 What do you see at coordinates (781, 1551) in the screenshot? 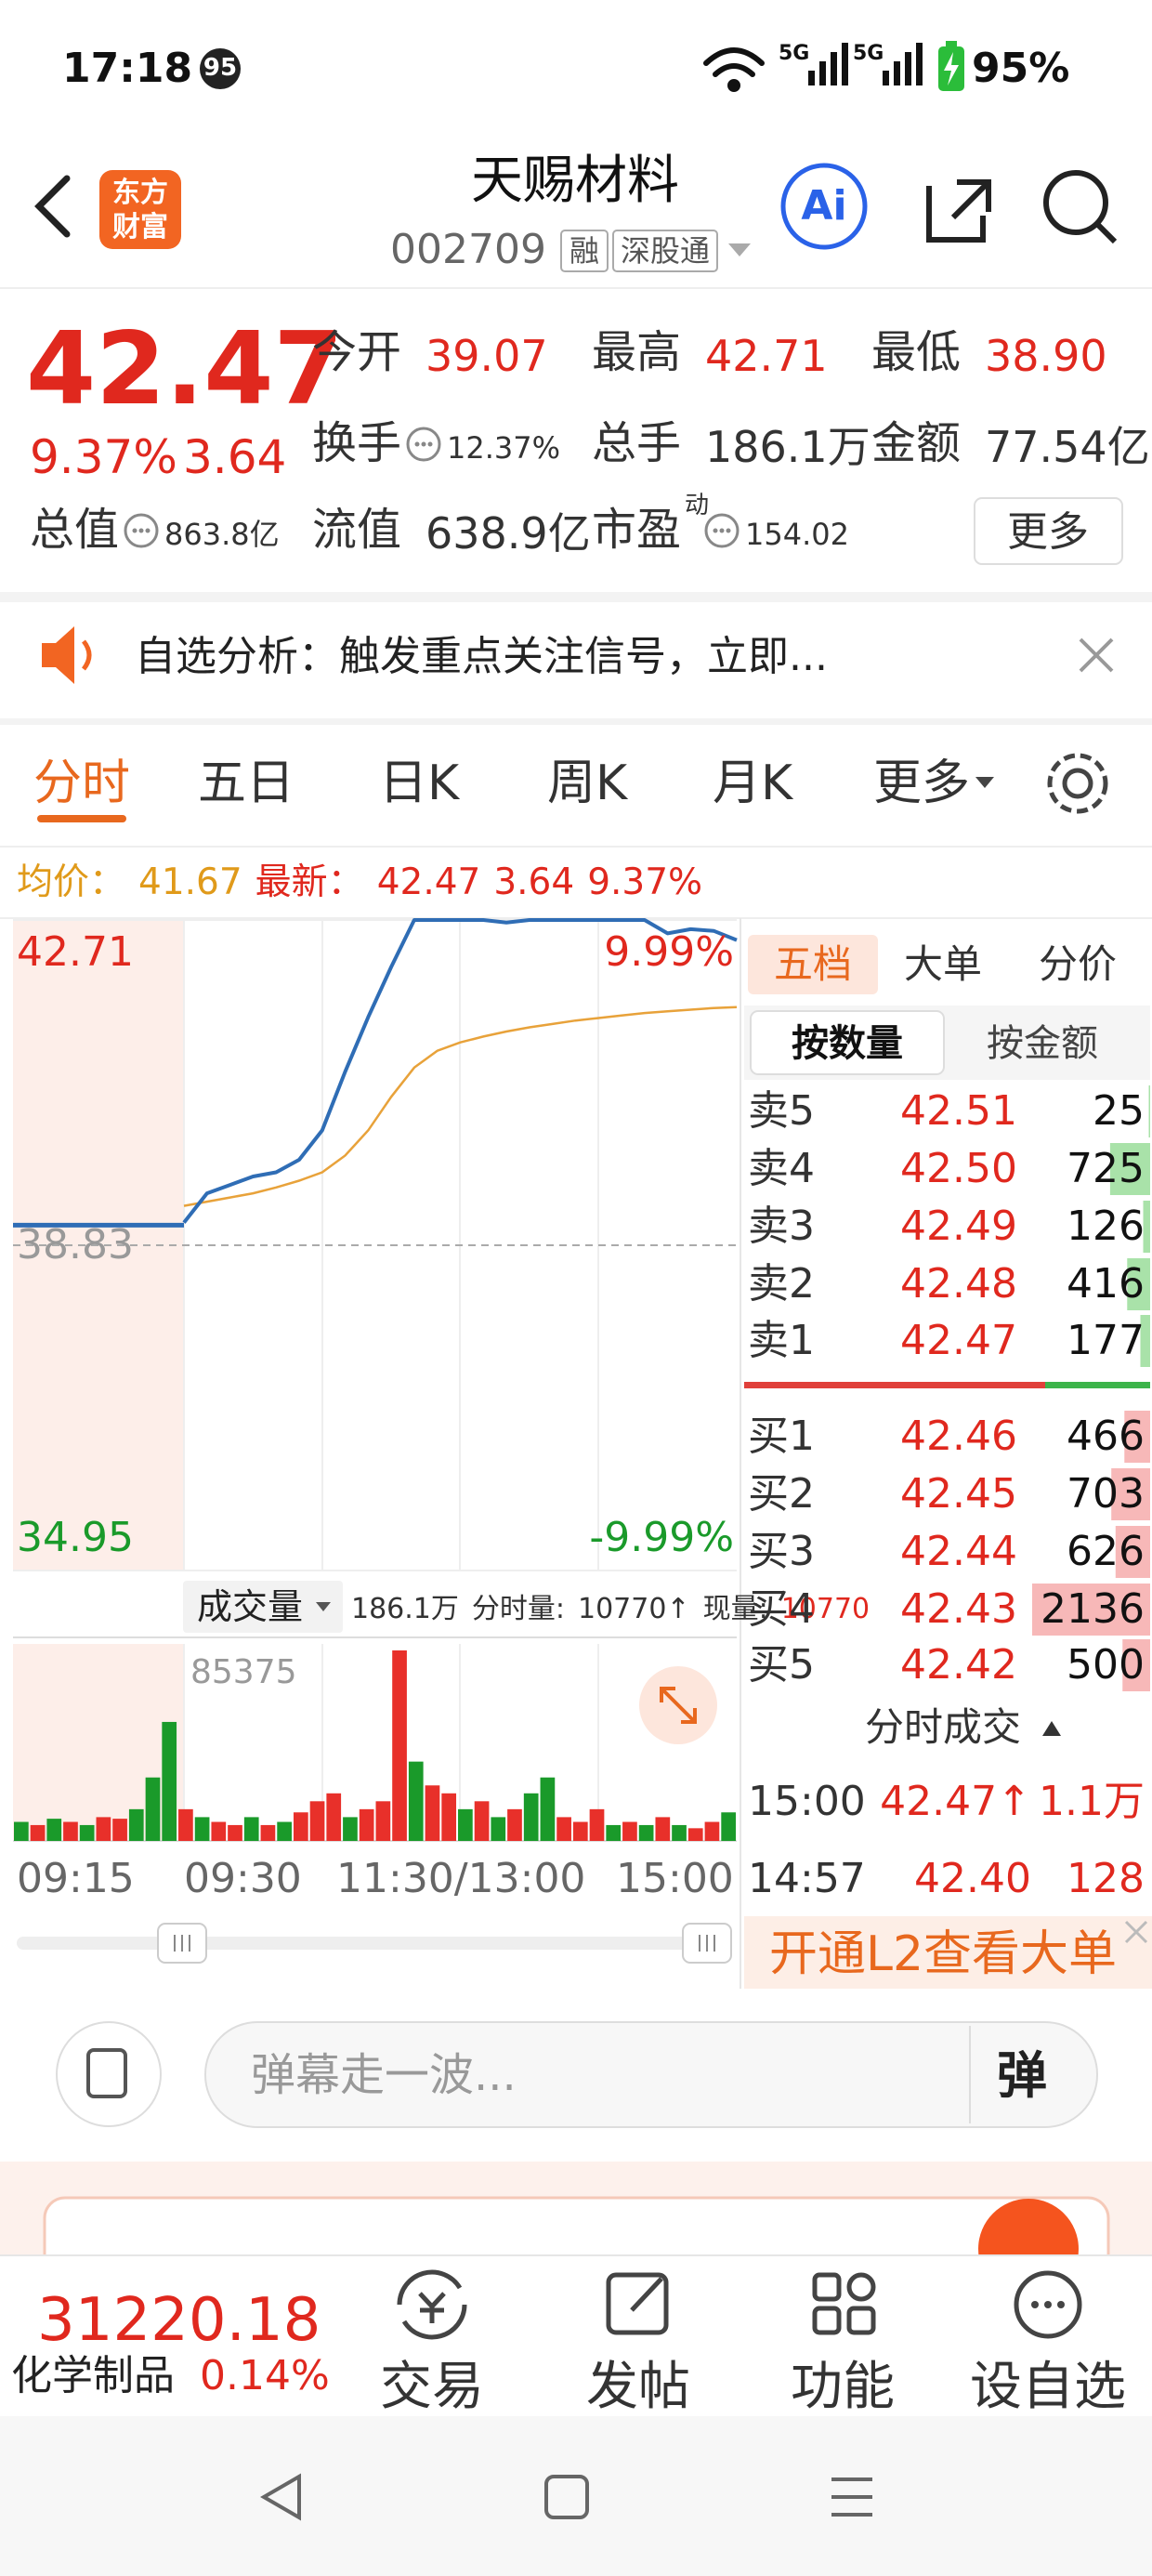
I see `book-level: 买3` at bounding box center [781, 1551].